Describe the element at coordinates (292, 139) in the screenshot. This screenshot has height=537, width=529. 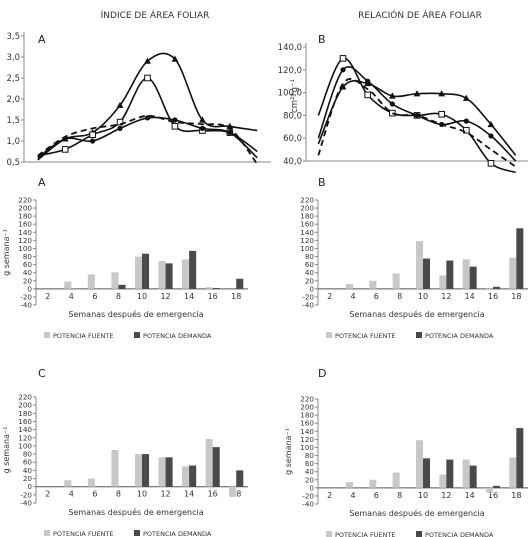
I see `y-tick-label: 60,0` at that location.